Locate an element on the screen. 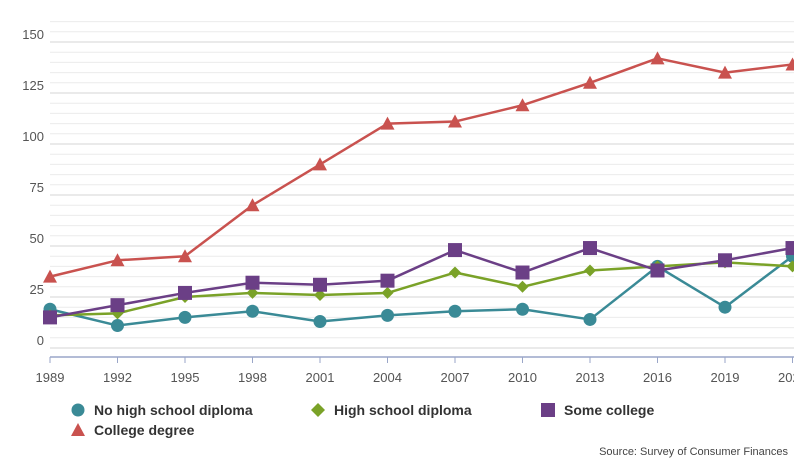 This screenshot has width=794, height=459. legend-label: No high school diploma is located at coordinates (173, 410).